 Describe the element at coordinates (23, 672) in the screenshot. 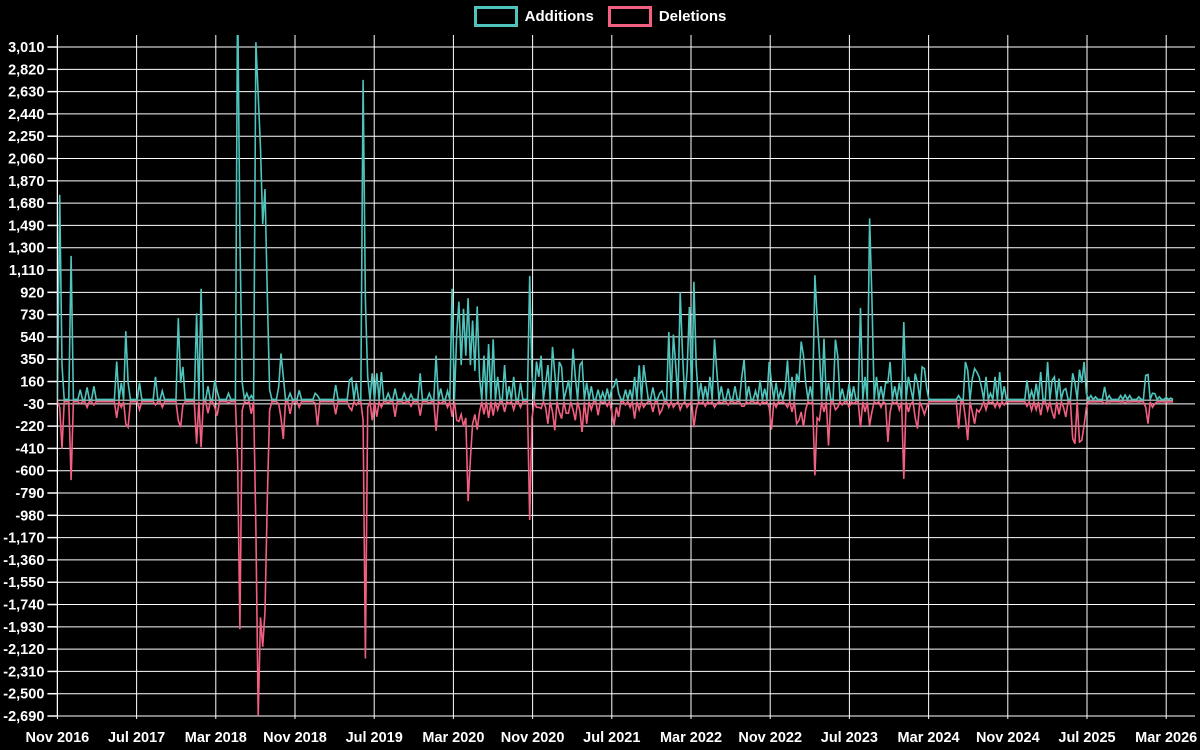

I see `y-tick-label: -2,310` at that location.